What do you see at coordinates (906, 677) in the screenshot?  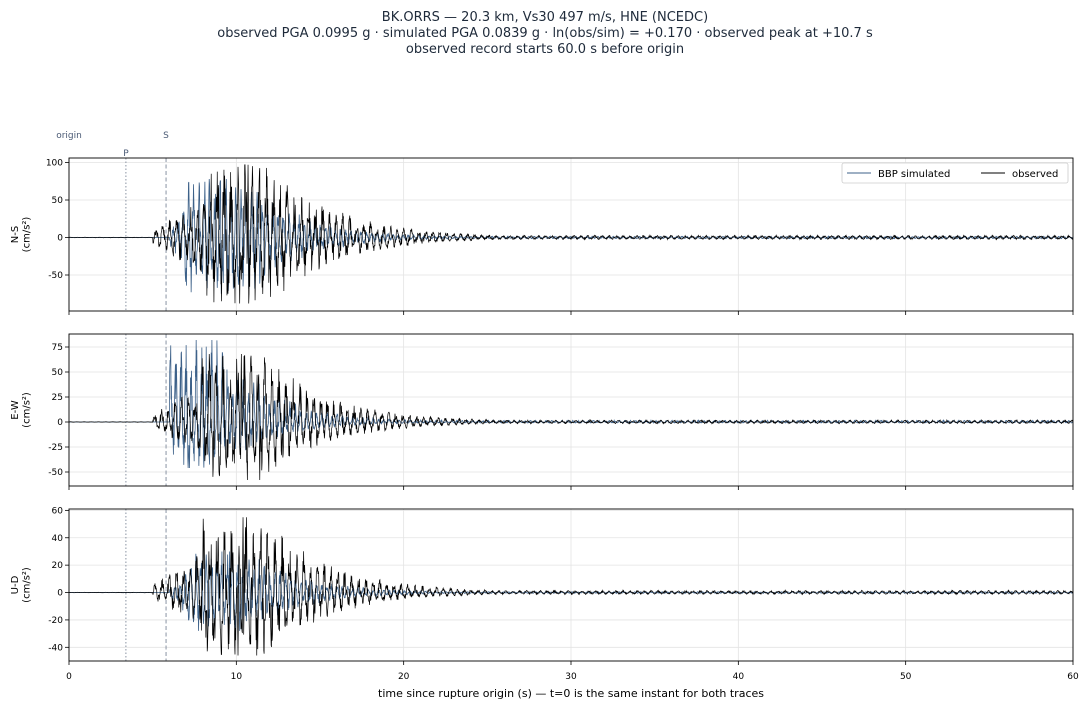 I see `x-tick-label: 50` at bounding box center [906, 677].